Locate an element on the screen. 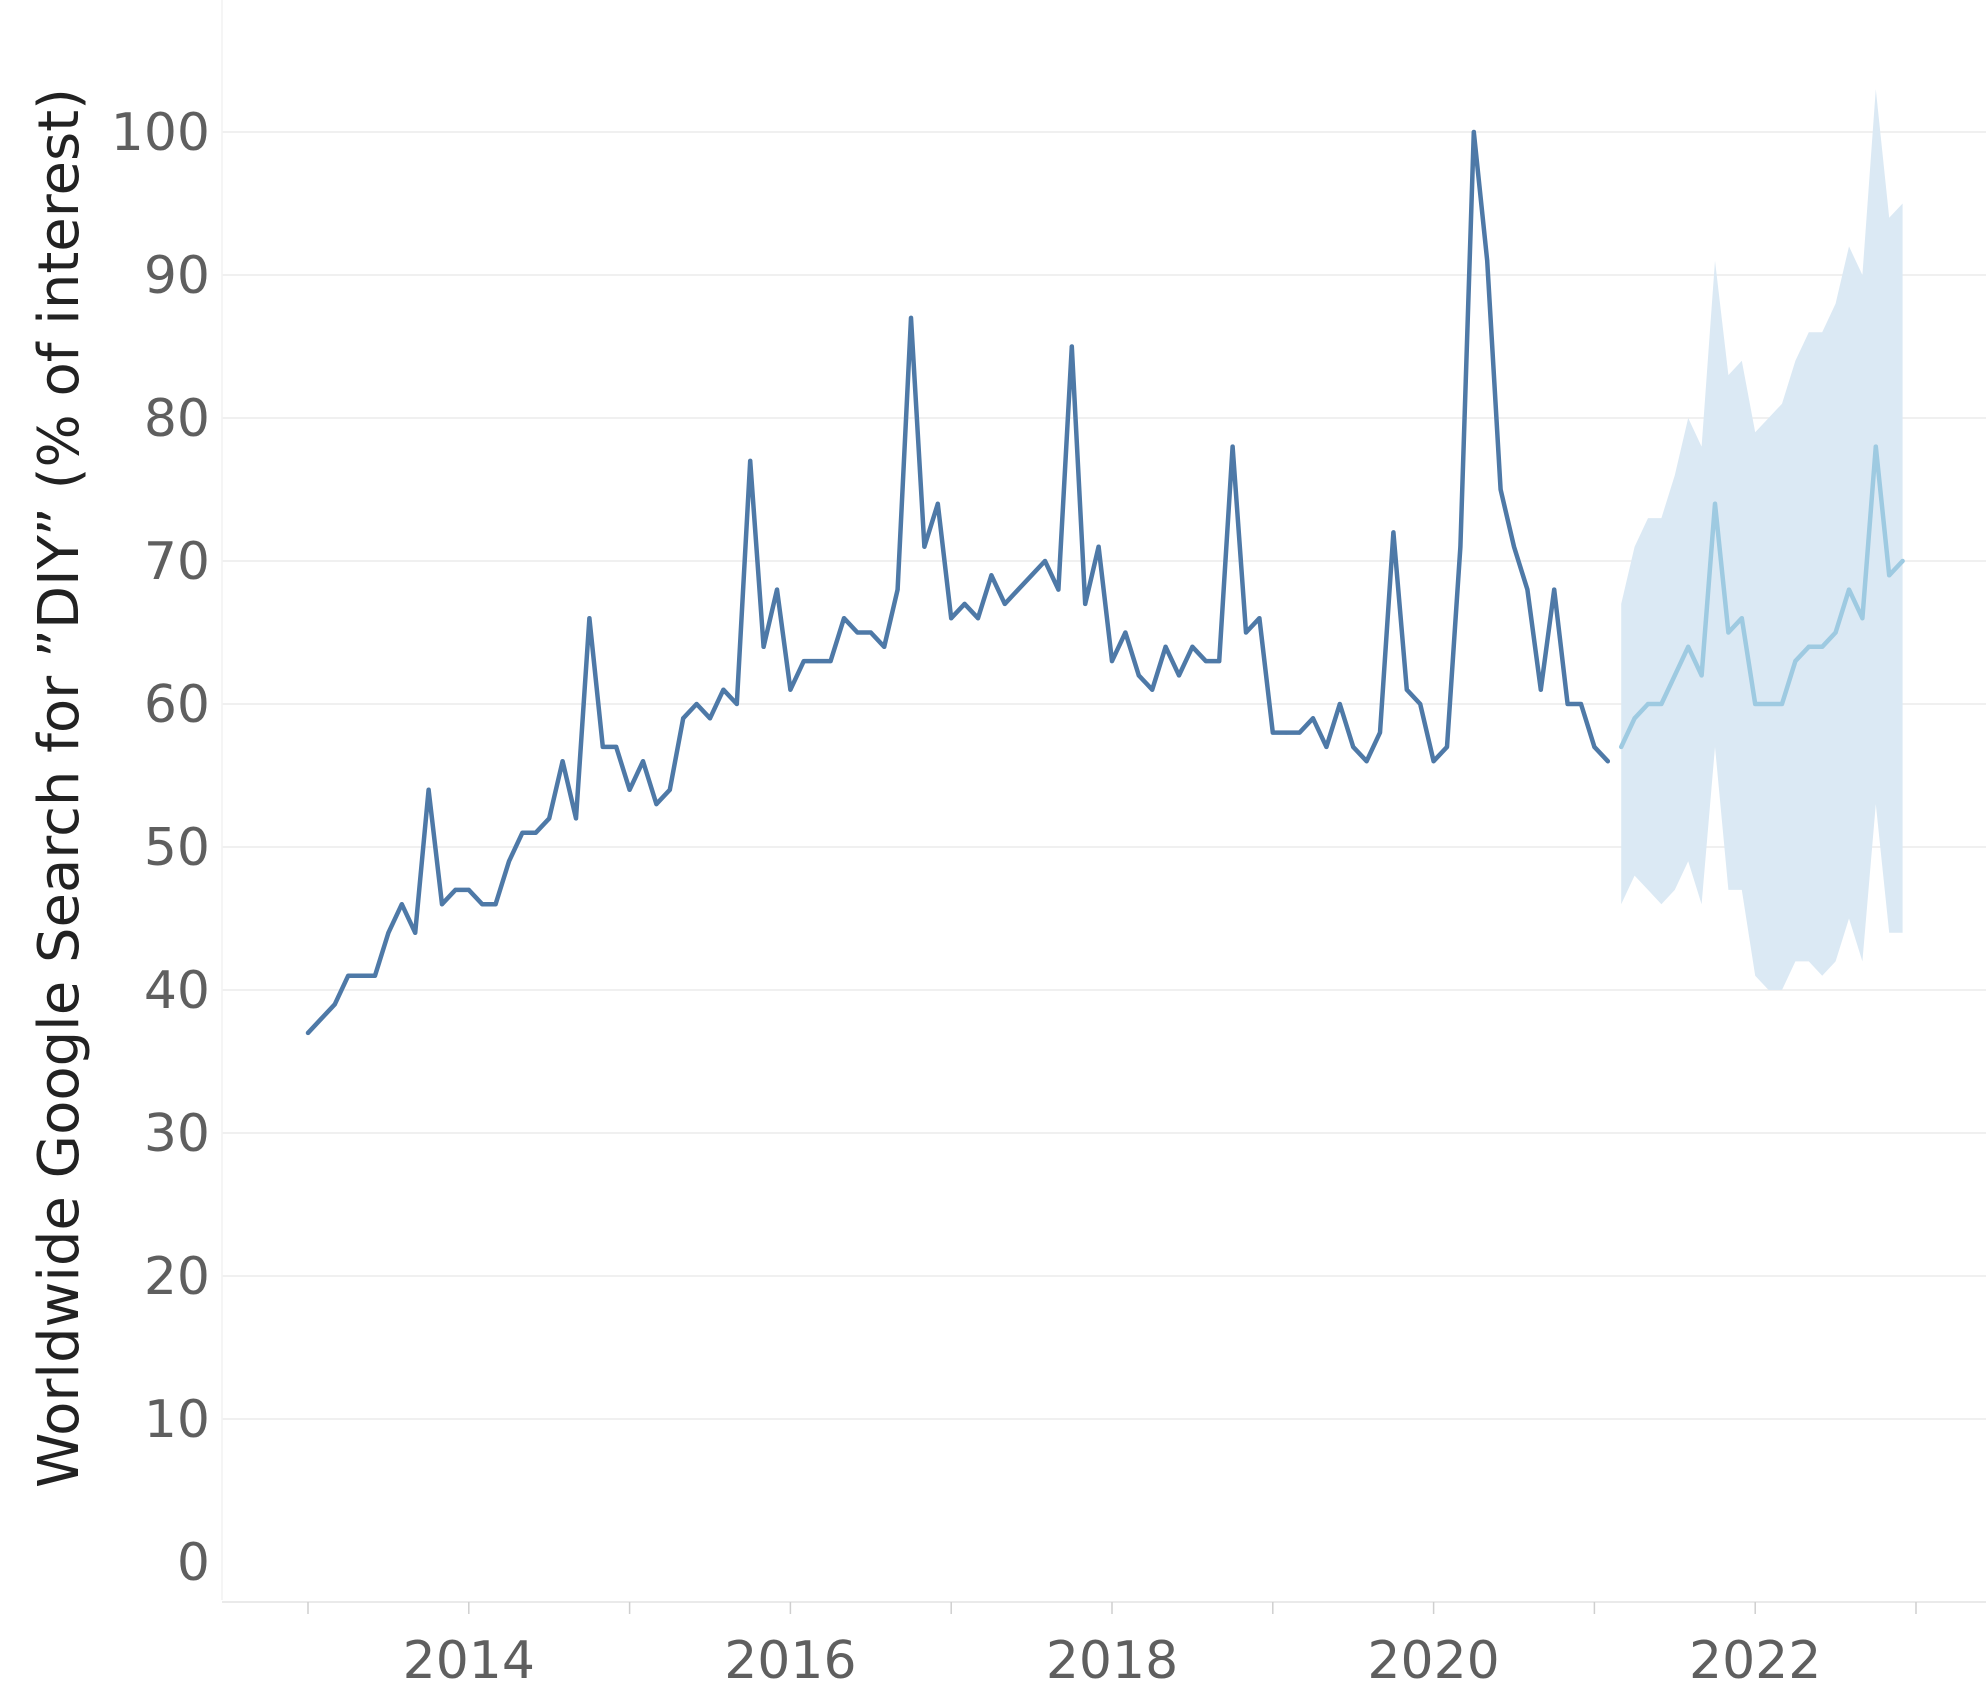  y-tick-label: 10 is located at coordinates (177, 1420).